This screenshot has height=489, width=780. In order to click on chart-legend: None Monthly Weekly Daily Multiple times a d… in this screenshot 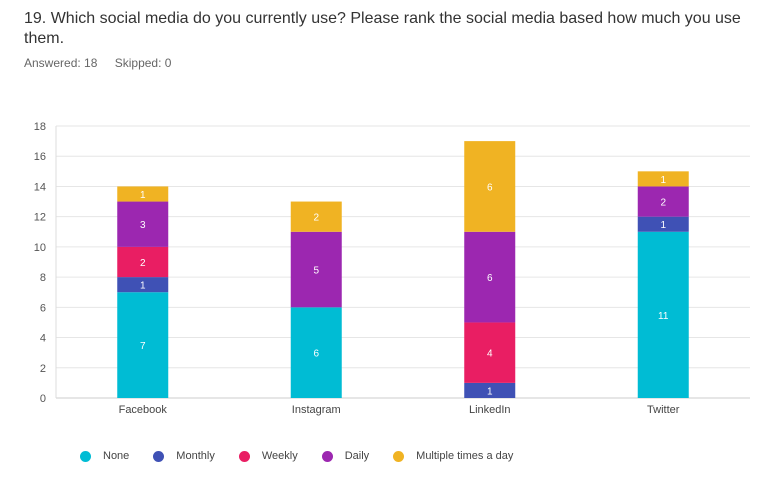, I will do `click(308, 456)`.